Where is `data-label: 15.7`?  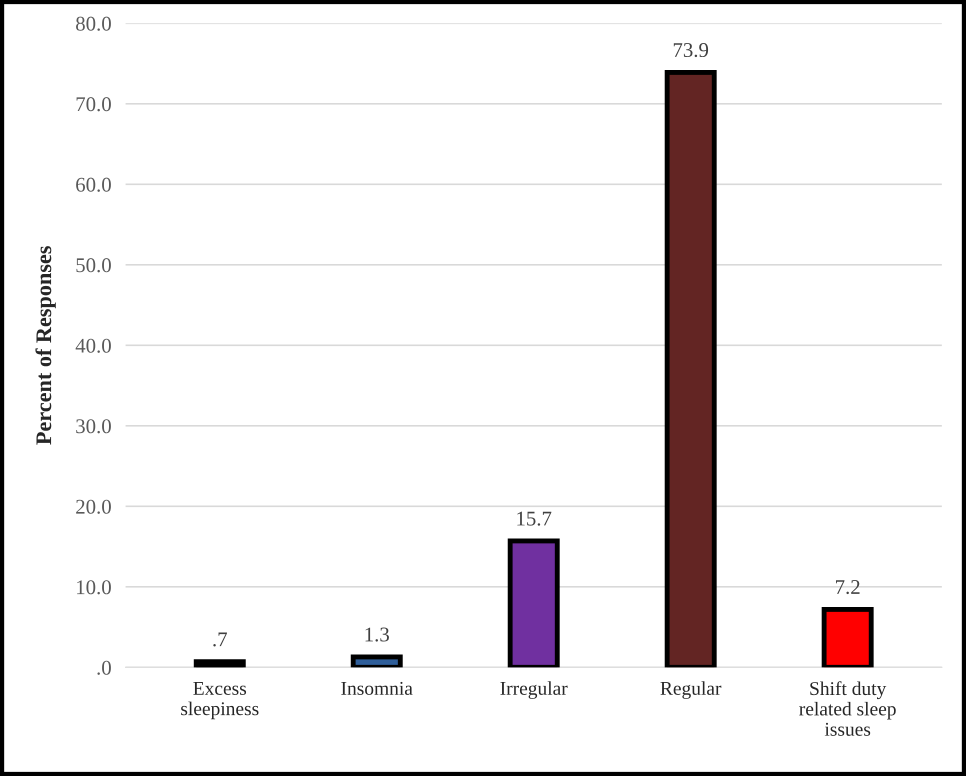 data-label: 15.7 is located at coordinates (534, 519).